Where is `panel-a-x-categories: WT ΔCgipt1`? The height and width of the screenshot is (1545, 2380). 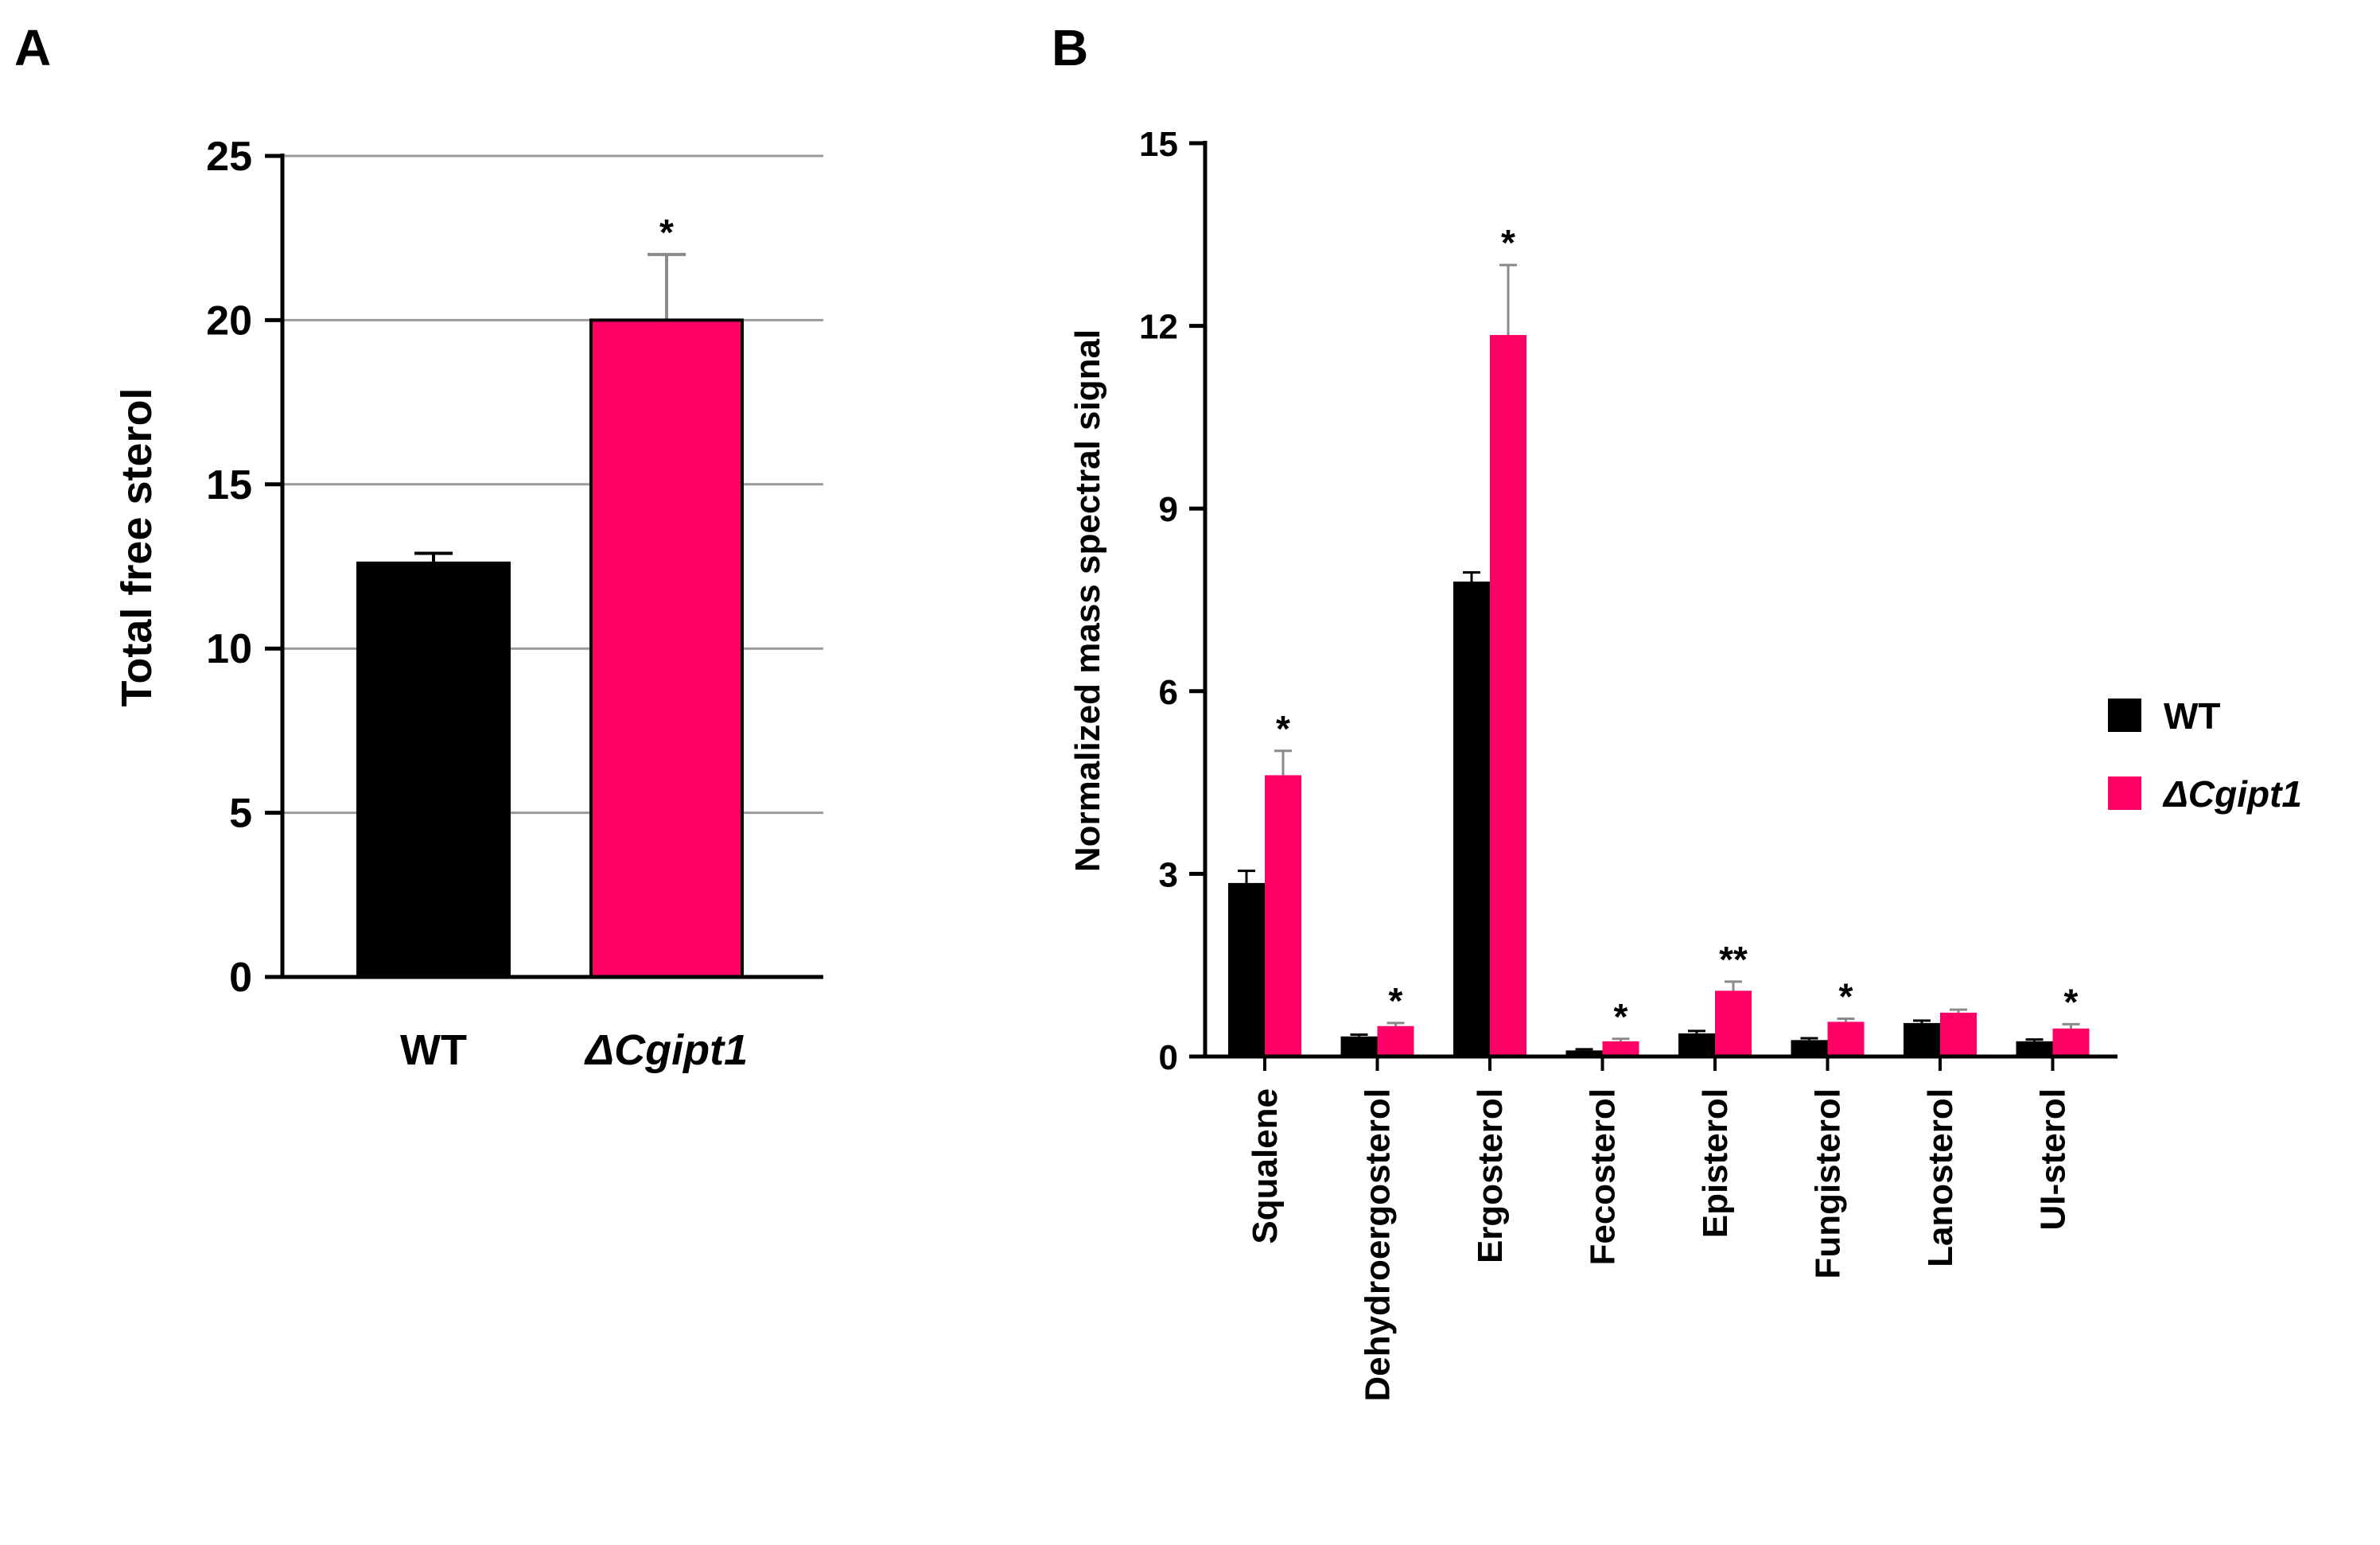
panel-a-x-categories: WT ΔCgipt1 is located at coordinates (574, 1050).